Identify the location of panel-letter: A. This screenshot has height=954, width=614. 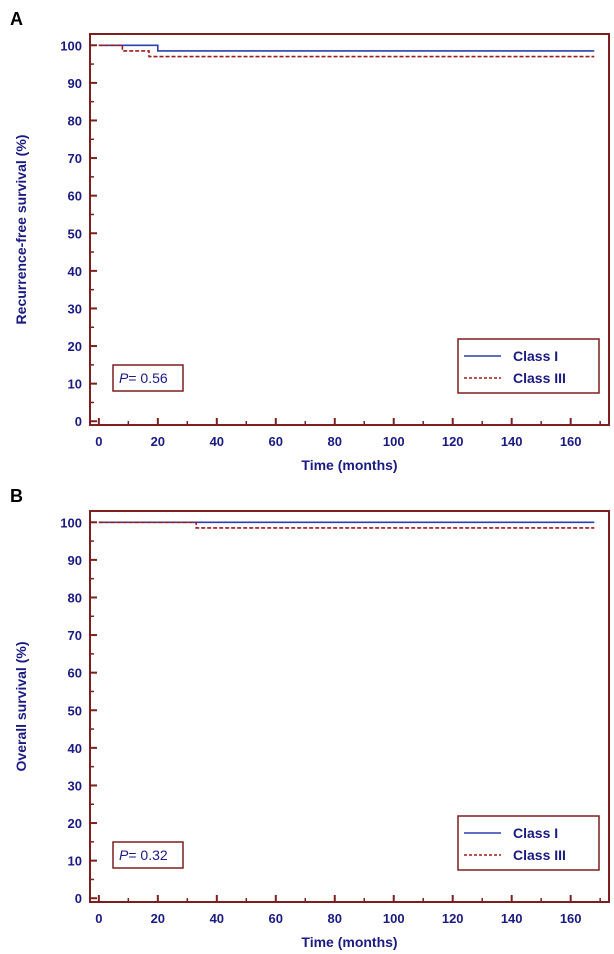
(16, 19).